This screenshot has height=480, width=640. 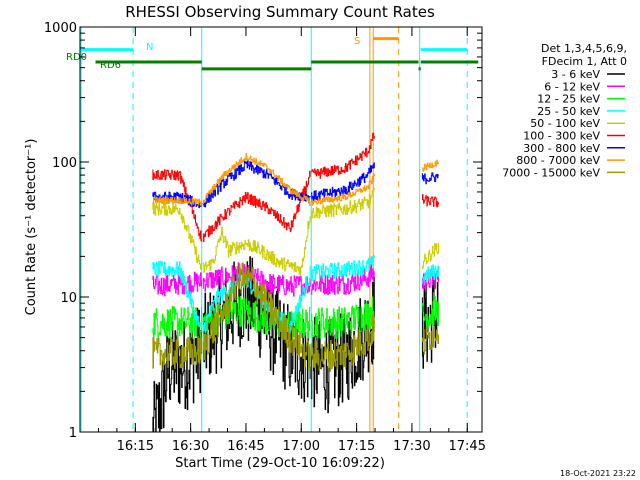 What do you see at coordinates (280, 12) in the screenshot?
I see `chart-title: RHESSI Observing Summary Count Rates` at bounding box center [280, 12].